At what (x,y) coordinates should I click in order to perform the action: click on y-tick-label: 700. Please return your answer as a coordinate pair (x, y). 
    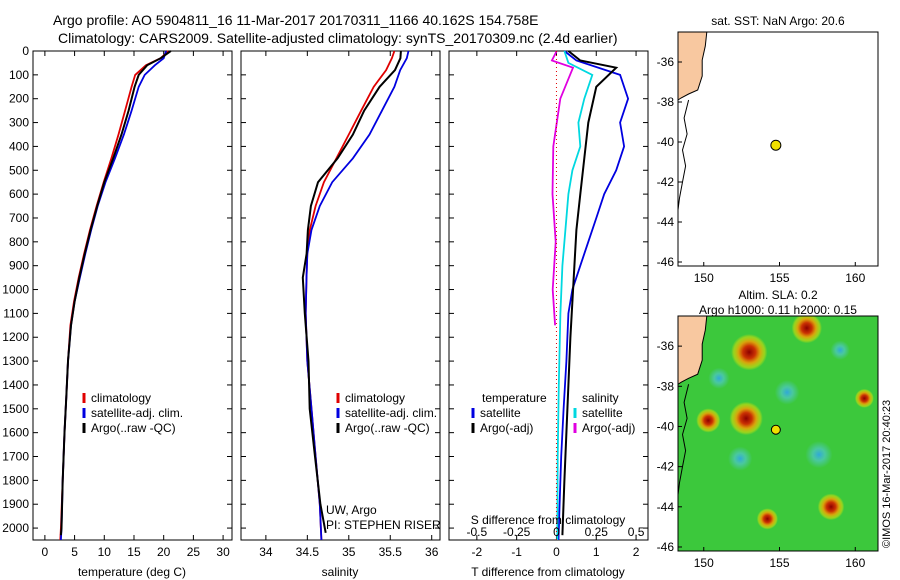
    Looking at the image, I should click on (19, 218).